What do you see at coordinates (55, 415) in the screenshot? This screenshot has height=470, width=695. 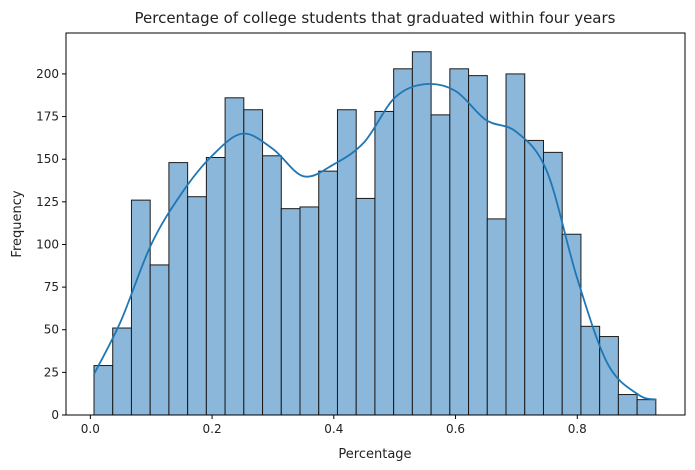 I see `y-tick-label: 0` at bounding box center [55, 415].